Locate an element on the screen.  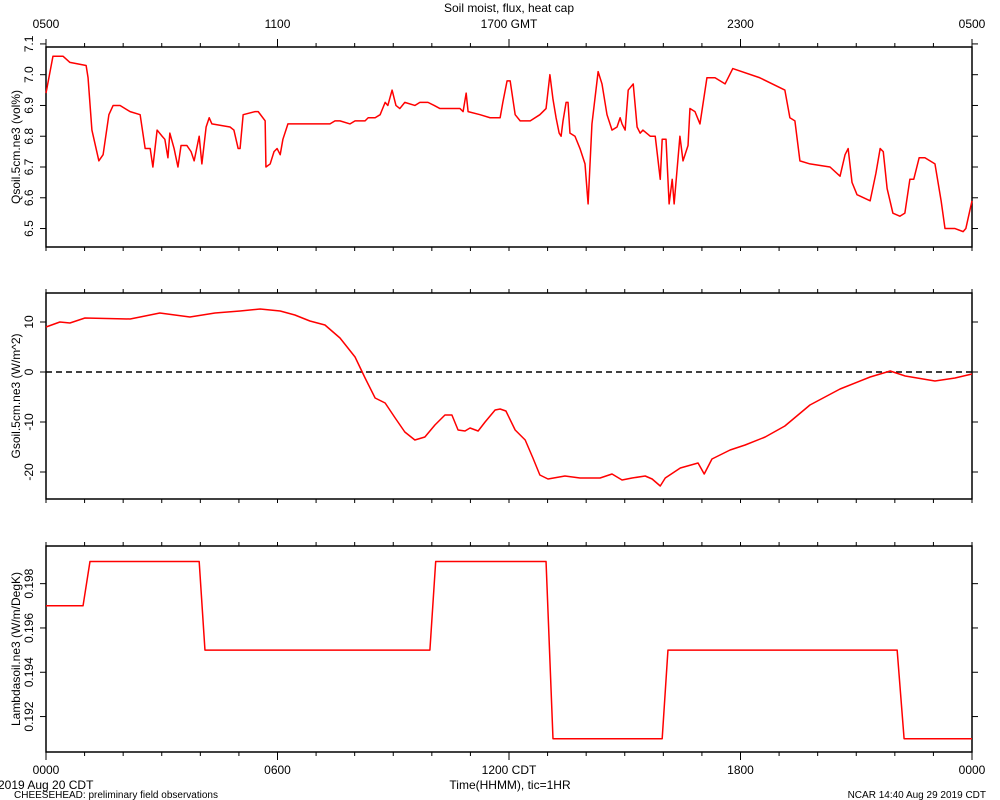
x2-tick-label: 1100 is located at coordinates (278, 24).